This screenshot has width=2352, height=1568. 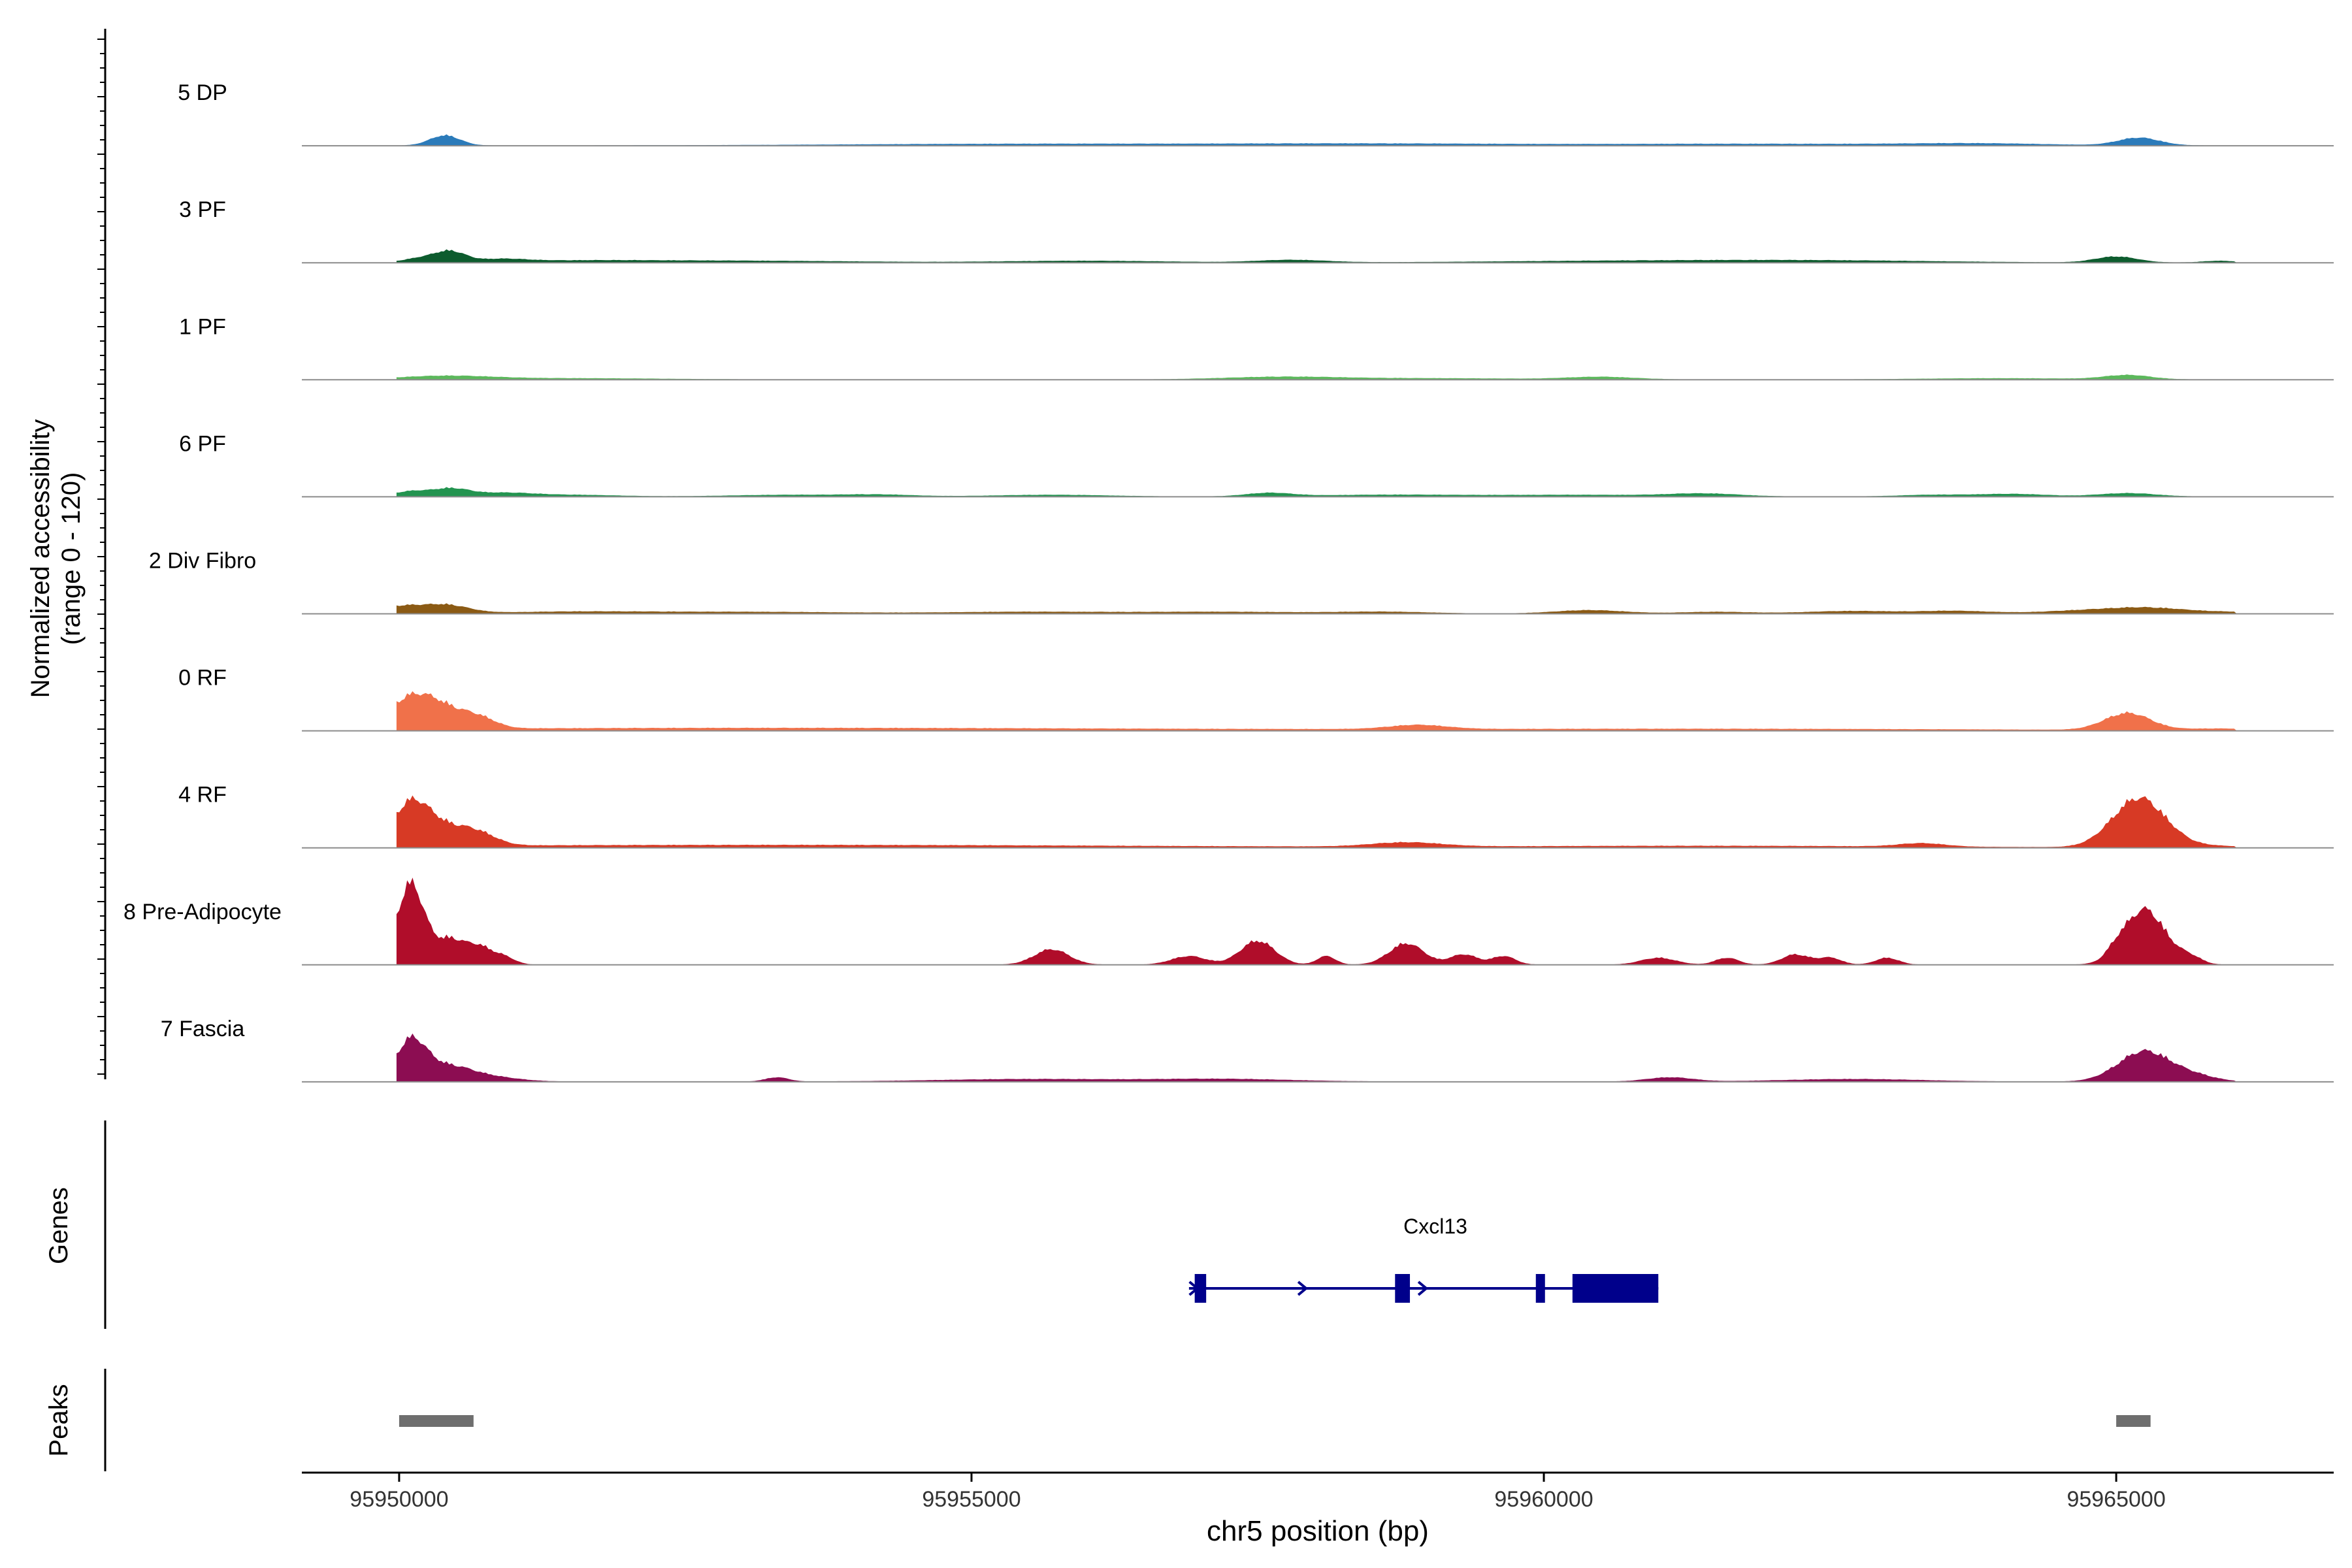 What do you see at coordinates (1258, 1492) in the screenshot?
I see `x-axis-ticks: 95950000 95955000 95960000 95965000` at bounding box center [1258, 1492].